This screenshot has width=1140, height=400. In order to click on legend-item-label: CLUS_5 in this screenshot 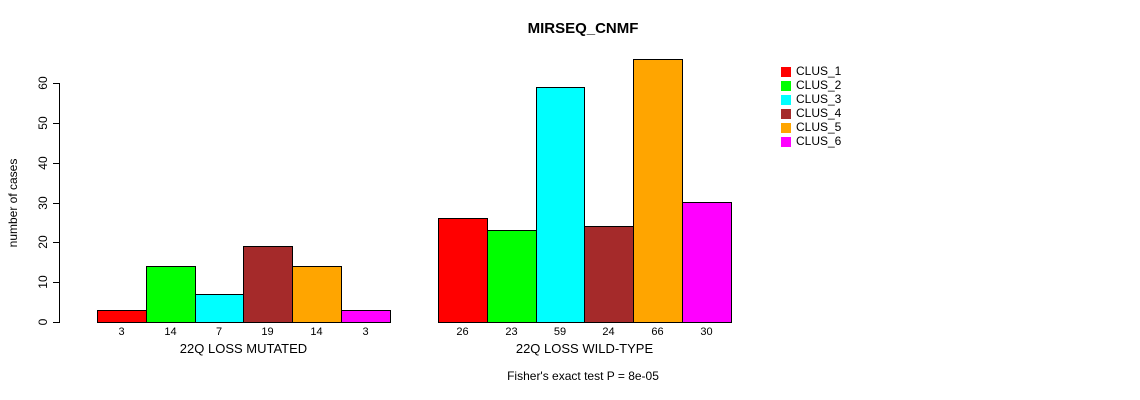, I will do `click(819, 127)`.